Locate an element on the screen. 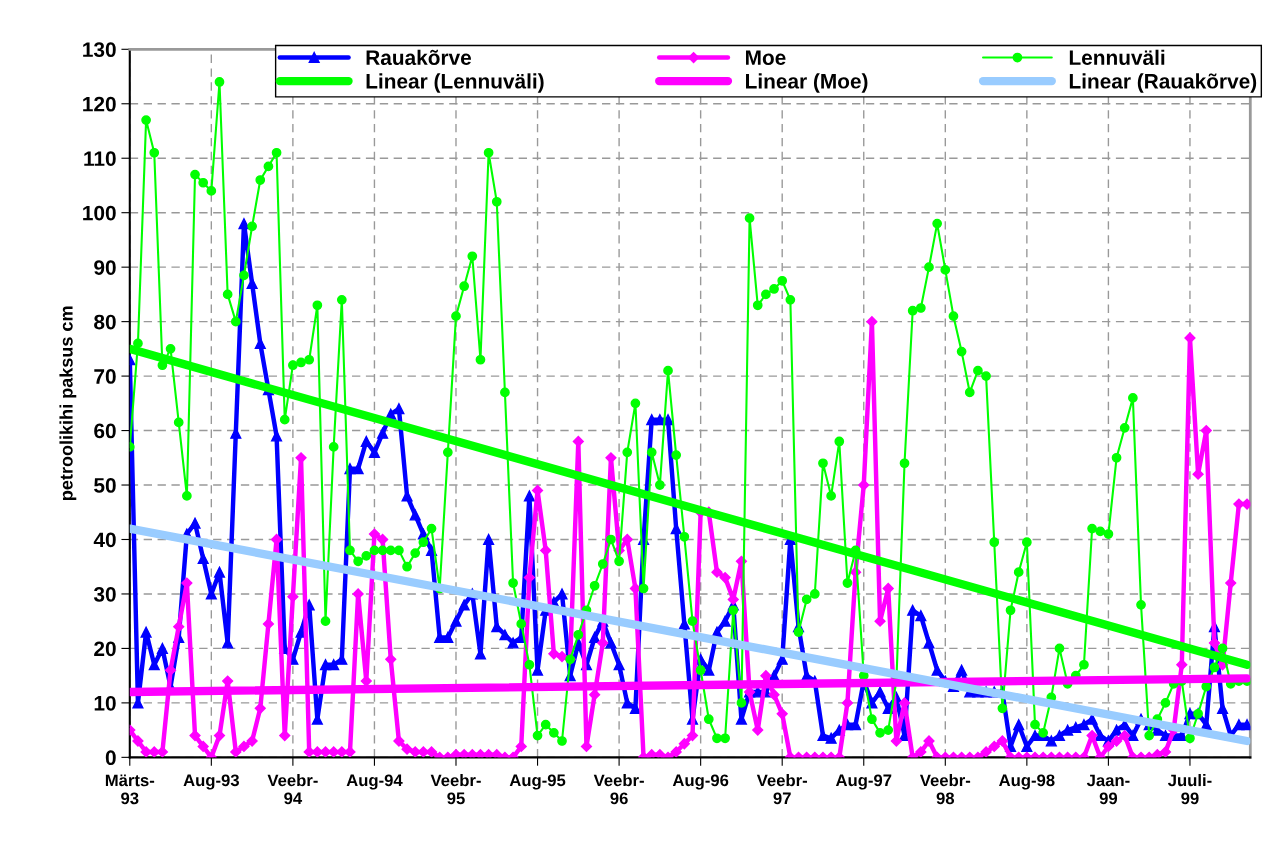 Image resolution: width=1285 pixels, height=850 pixels. y-tick-label: 60 is located at coordinates (105, 431).